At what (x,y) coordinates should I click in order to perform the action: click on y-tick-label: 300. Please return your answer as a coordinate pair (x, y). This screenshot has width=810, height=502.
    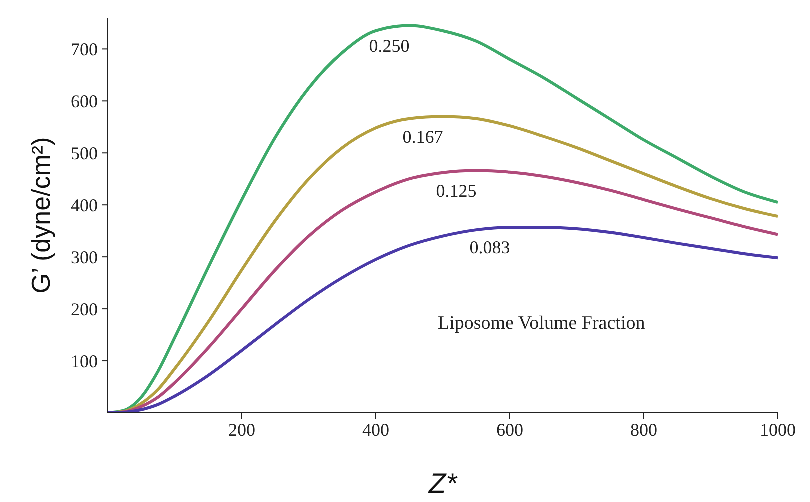
    Looking at the image, I should click on (84, 257).